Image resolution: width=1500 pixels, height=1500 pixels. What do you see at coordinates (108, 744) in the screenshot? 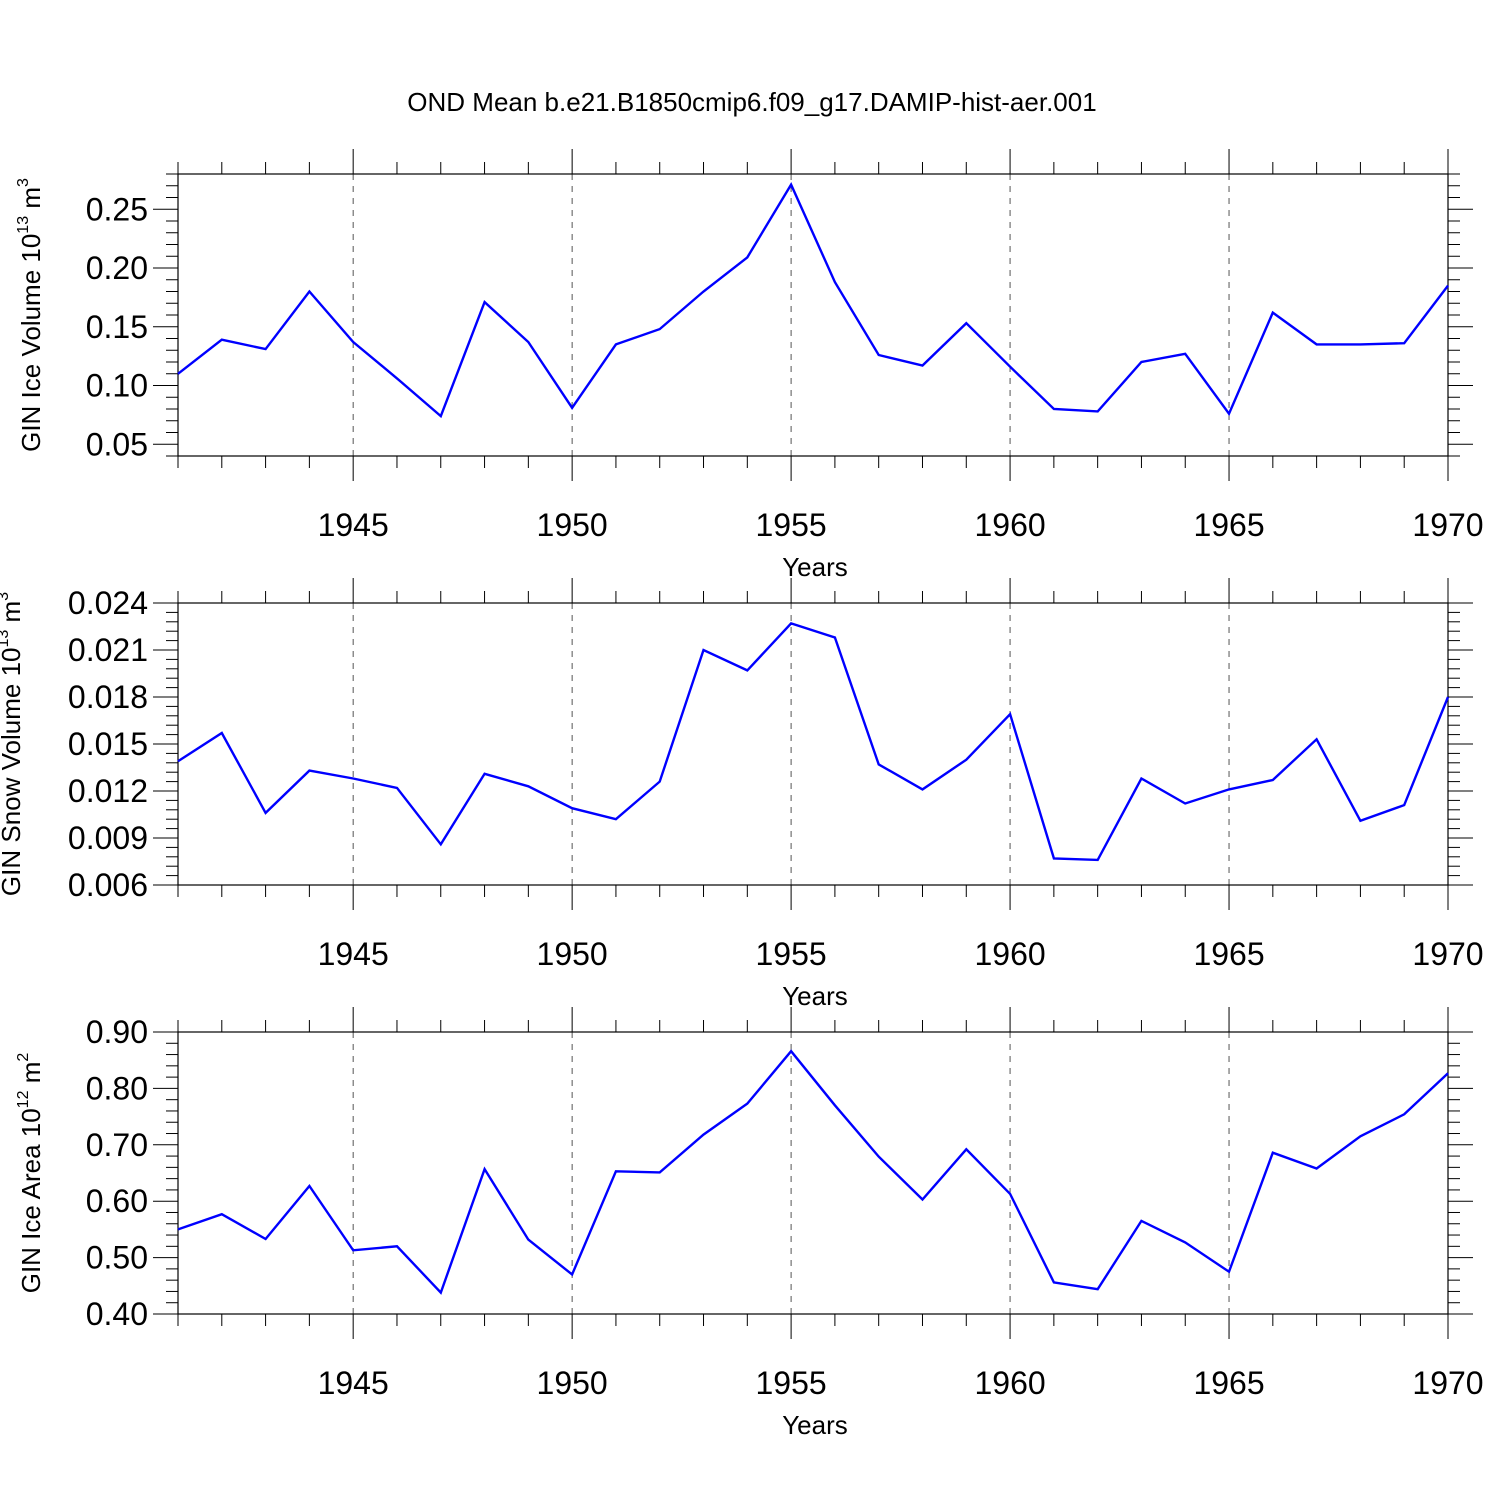
I see `y-tick-label: 0.015` at bounding box center [108, 744].